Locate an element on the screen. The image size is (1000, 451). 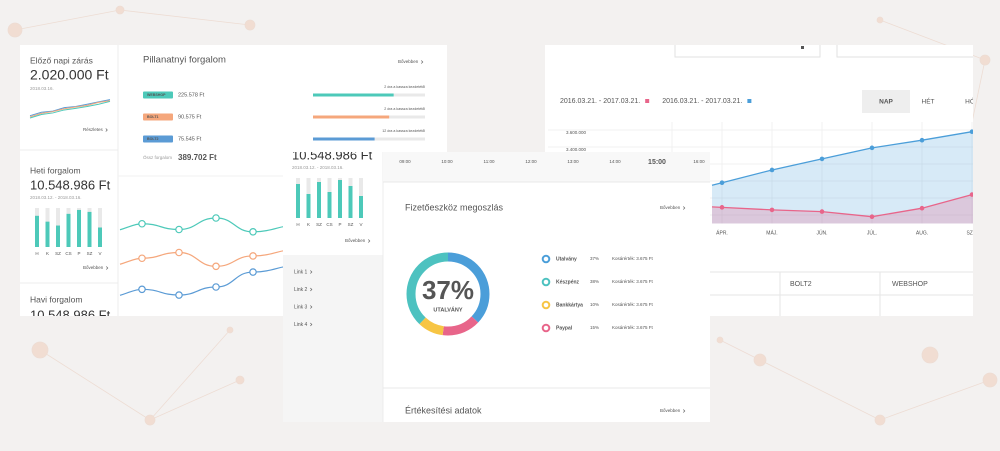
time-label: 09:00 is located at coordinates (405, 161).